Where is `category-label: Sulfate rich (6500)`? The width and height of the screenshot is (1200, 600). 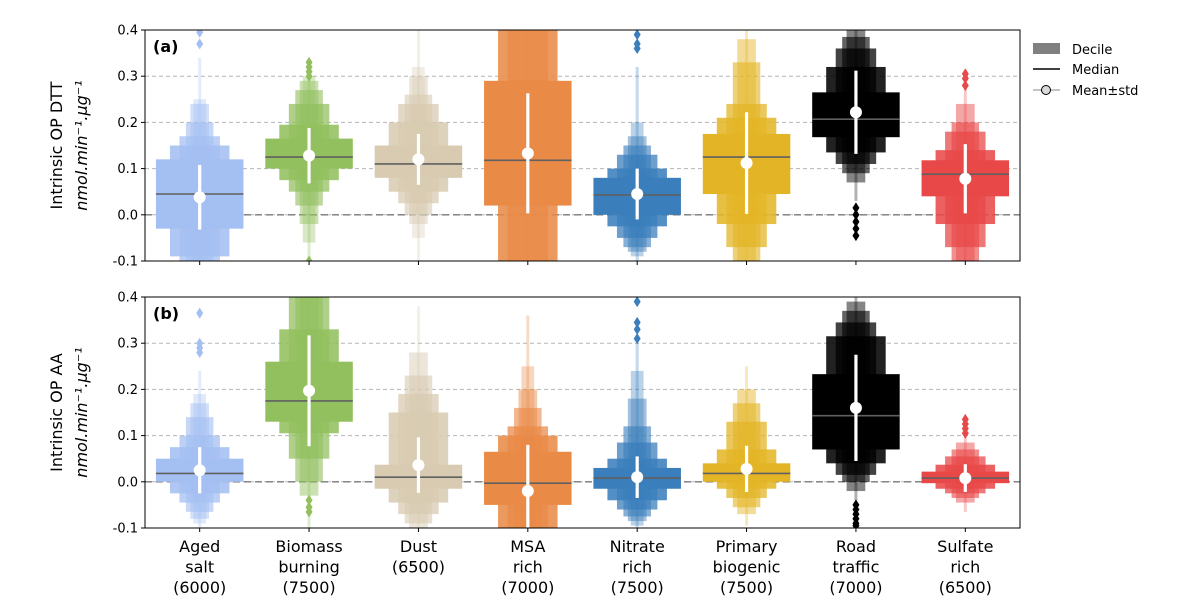
category-label: Sulfate rich (6500) is located at coordinates (965, 567).